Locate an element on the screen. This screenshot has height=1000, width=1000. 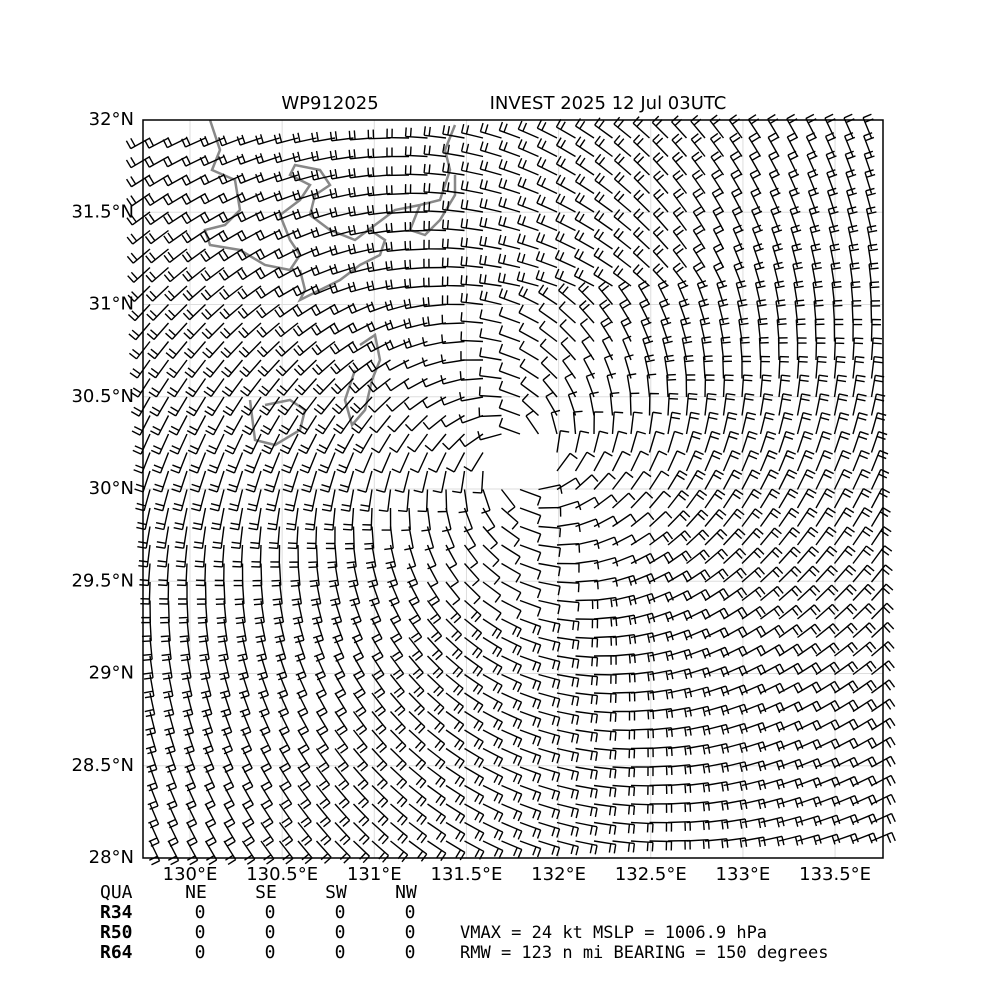
x-tick-label: 132.5°E is located at coordinates (651, 874).